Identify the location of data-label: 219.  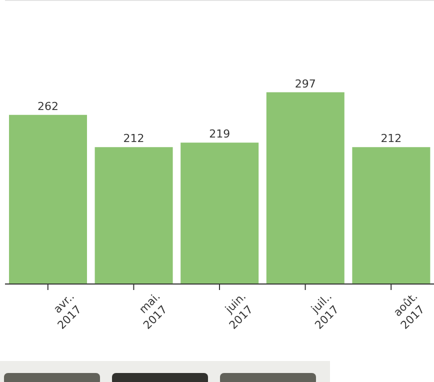
(219, 134).